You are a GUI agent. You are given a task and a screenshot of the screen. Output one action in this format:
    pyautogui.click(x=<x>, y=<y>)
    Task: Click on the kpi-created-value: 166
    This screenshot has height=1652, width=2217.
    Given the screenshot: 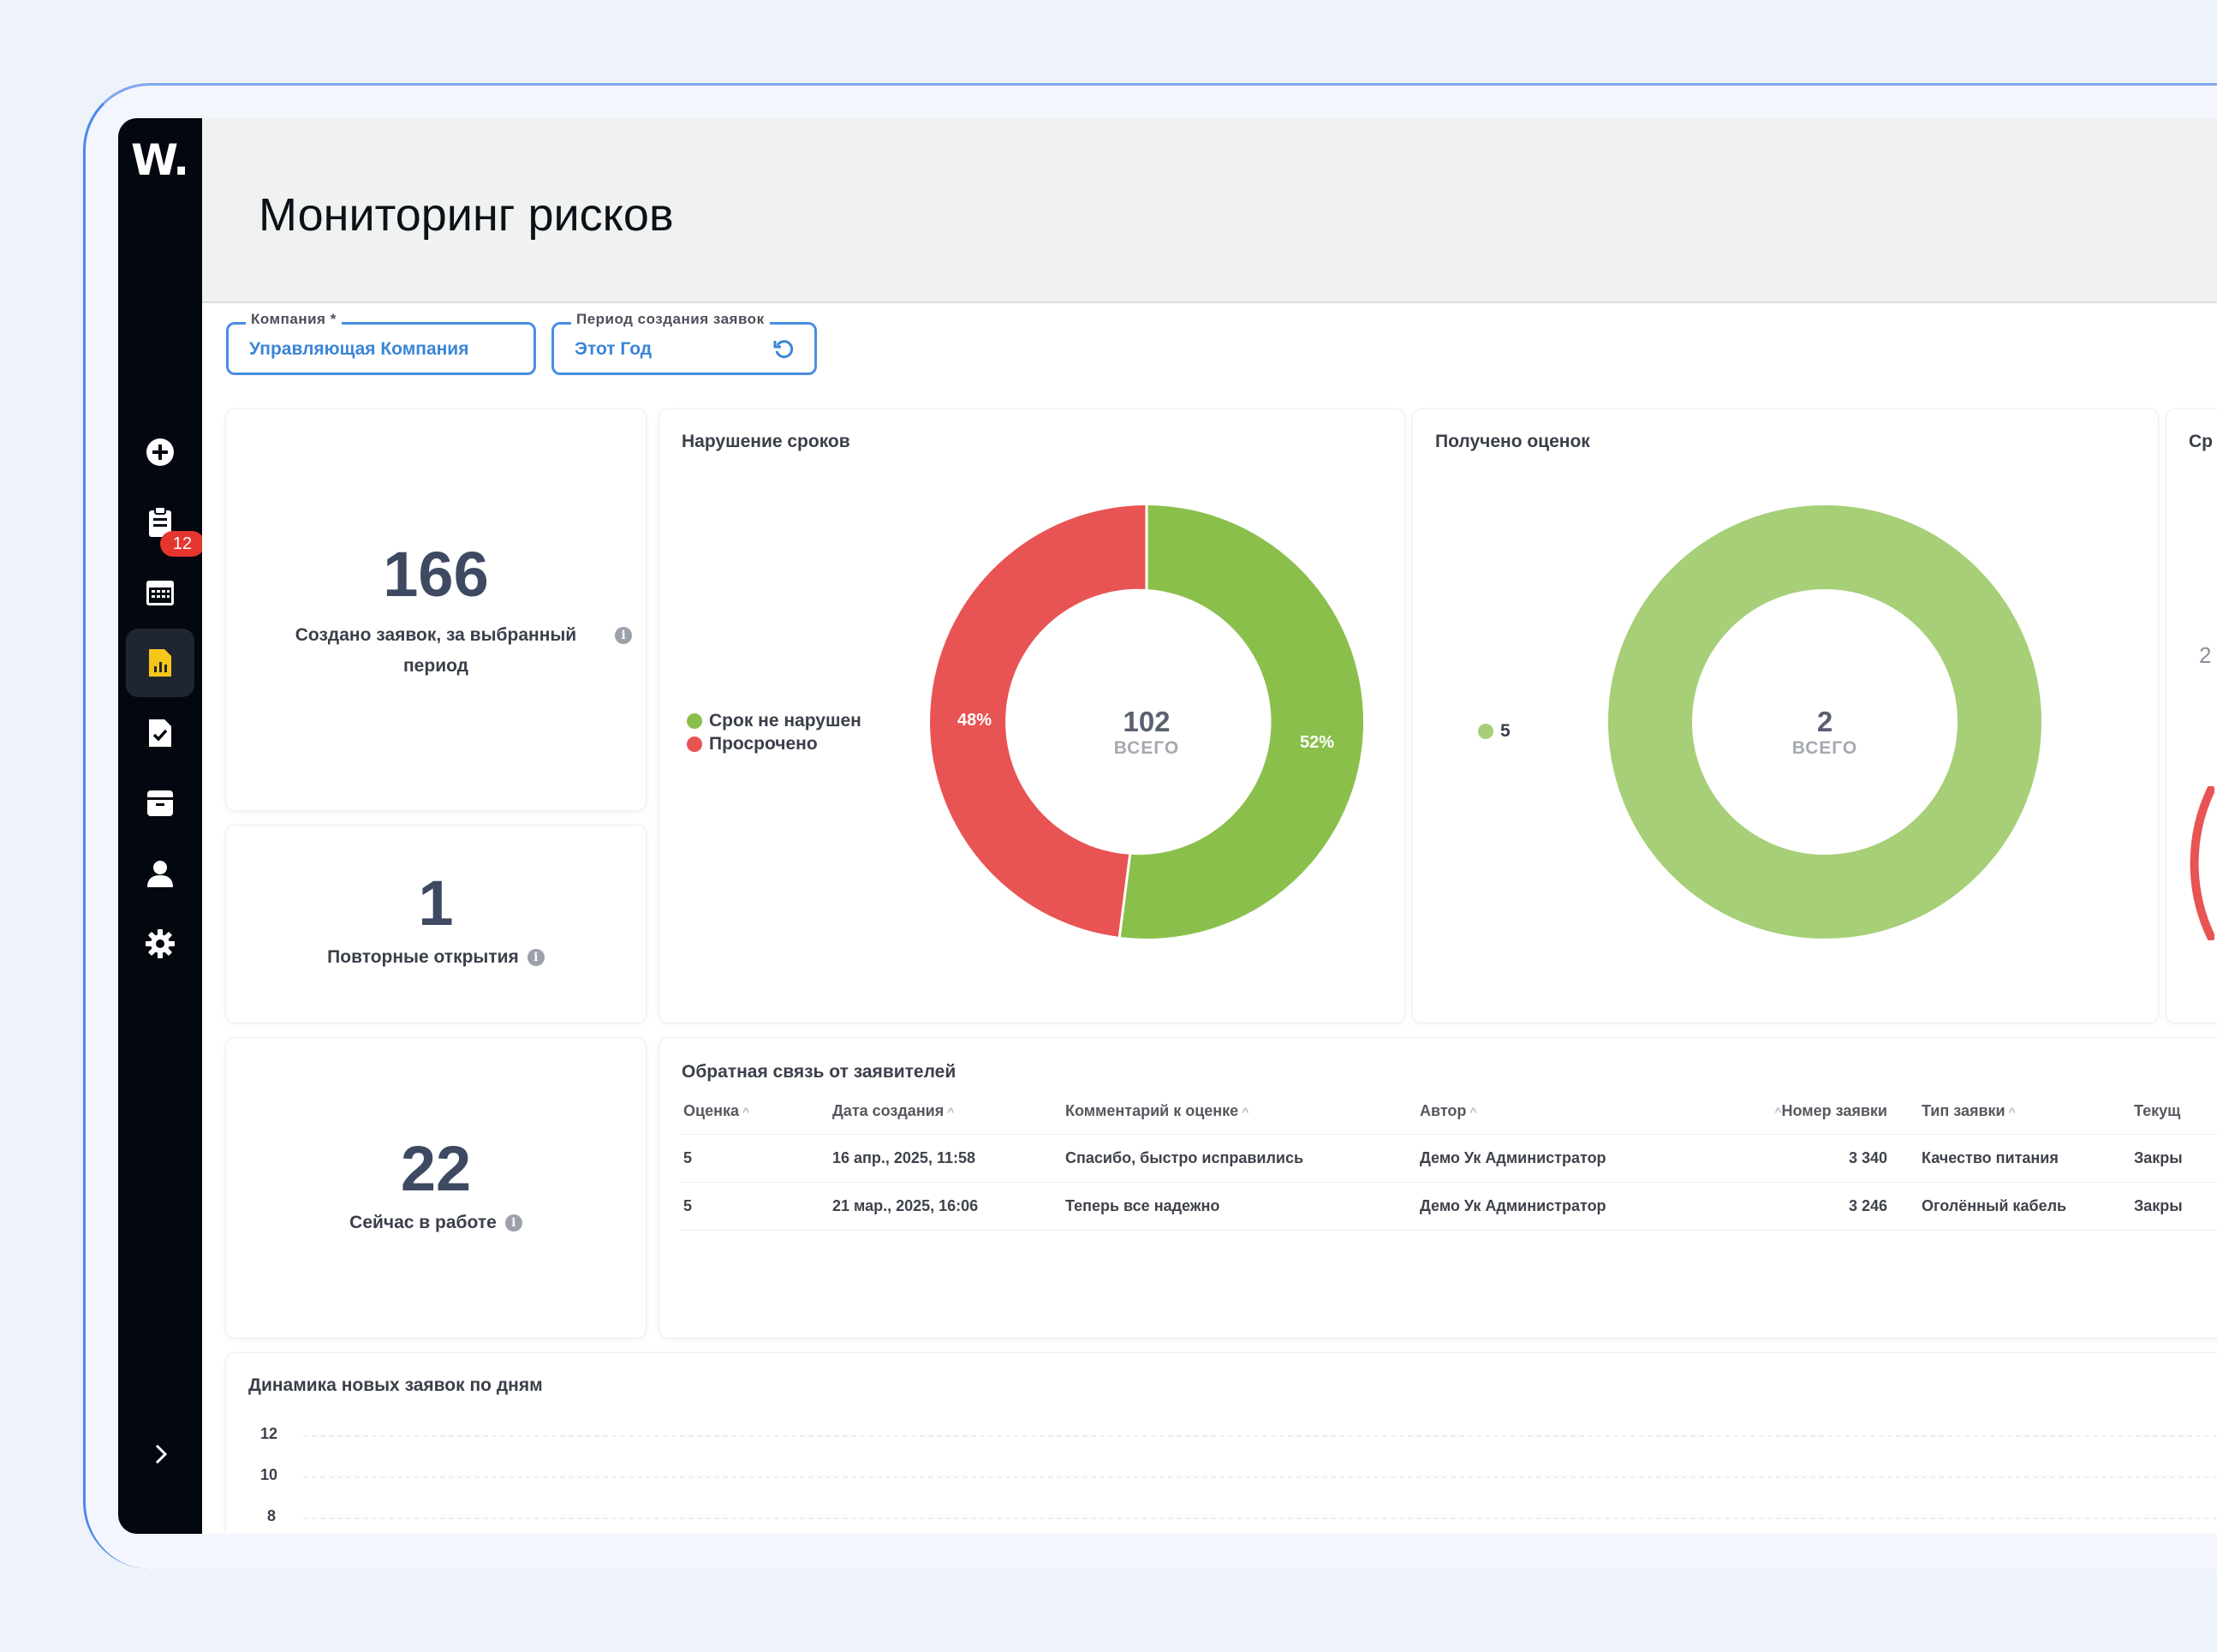 What is the action you would take?
    pyautogui.click(x=436, y=574)
    